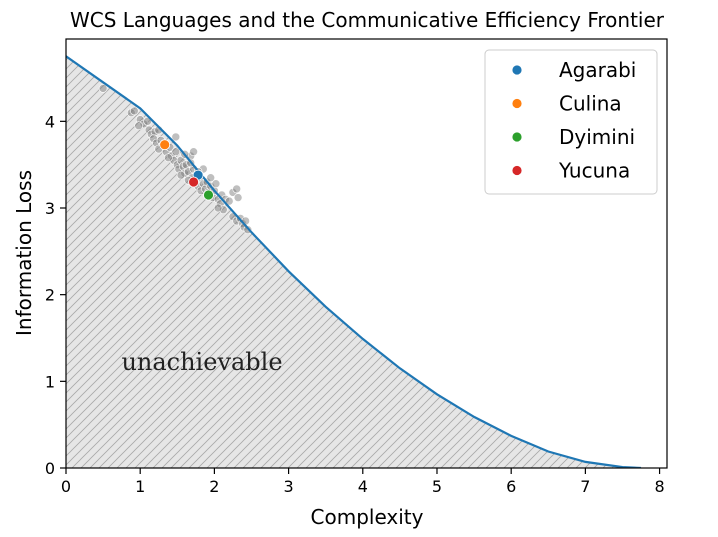  What do you see at coordinates (50, 208) in the screenshot?
I see `y-tick-label: 3` at bounding box center [50, 208].